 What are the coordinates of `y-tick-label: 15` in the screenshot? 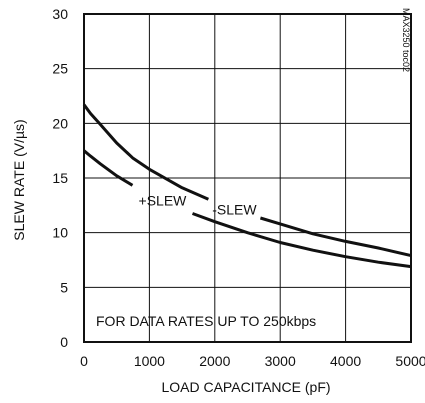 It's located at (60, 178).